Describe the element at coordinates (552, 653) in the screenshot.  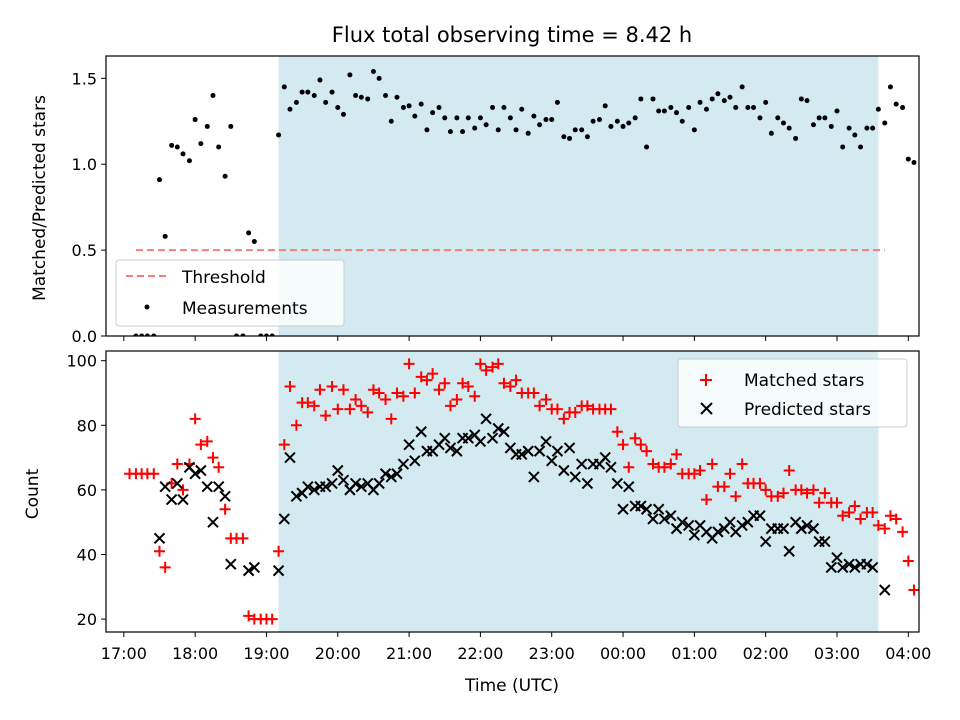
I see `x-tick-label: 23:00` at that location.